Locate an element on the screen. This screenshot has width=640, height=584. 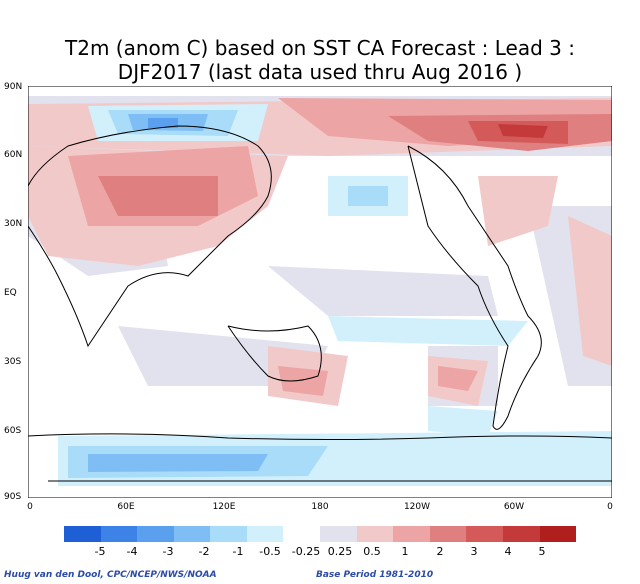
legend-tick: 4 is located at coordinates (508, 551).